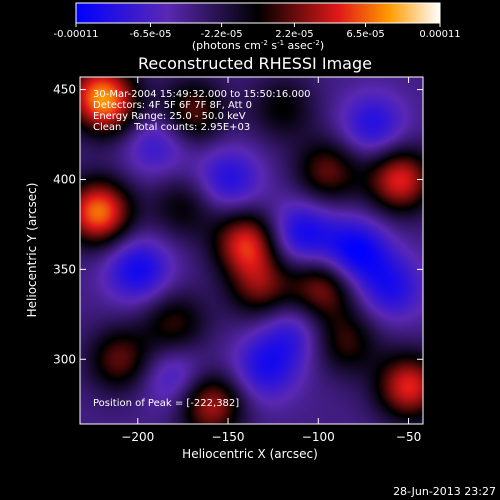  What do you see at coordinates (76, 34) in the screenshot?
I see `colorbar-tick-label: -0.00011` at bounding box center [76, 34].